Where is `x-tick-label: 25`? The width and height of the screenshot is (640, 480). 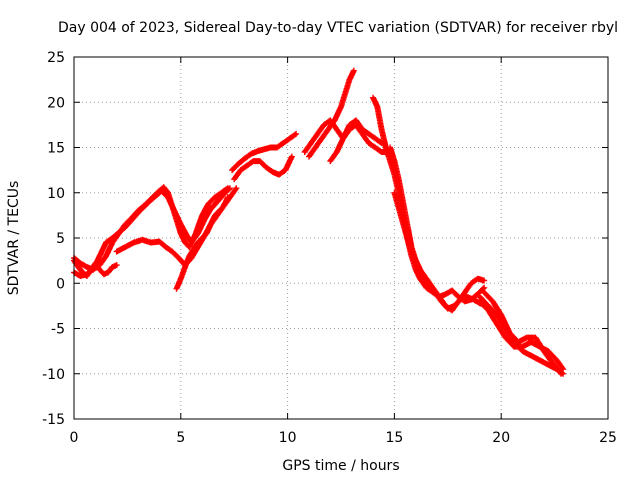
x-tick-label: 25 is located at coordinates (608, 438).